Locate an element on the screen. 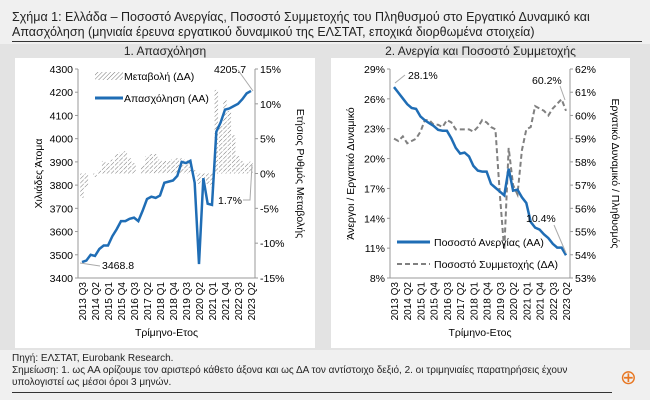  y2-axis-title: Ετήσιος Ρυθμός Μεταβολής is located at coordinates (300, 173).